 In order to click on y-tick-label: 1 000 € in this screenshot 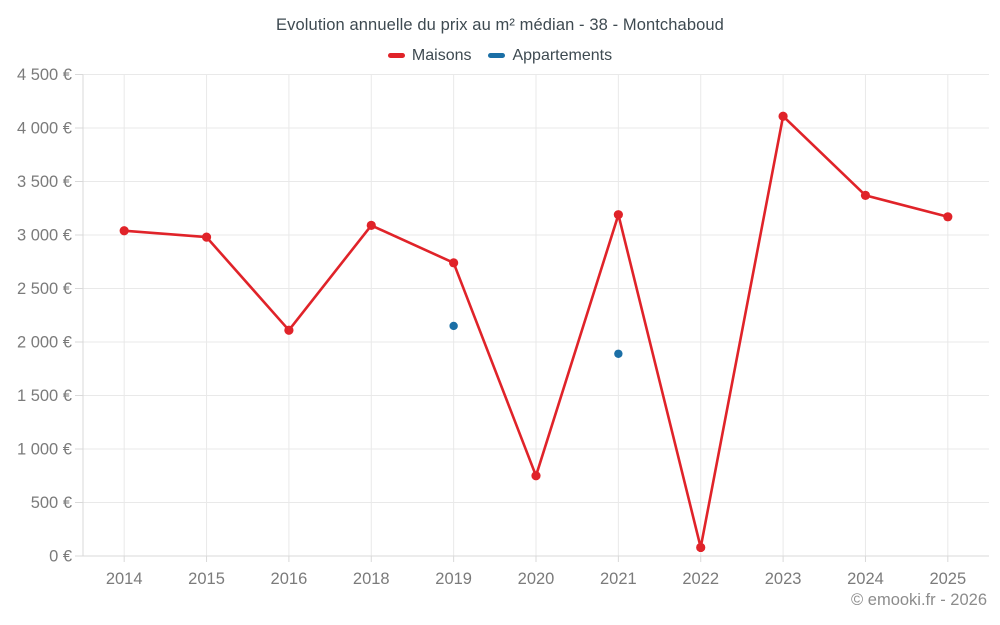, I will do `click(44, 450)`.